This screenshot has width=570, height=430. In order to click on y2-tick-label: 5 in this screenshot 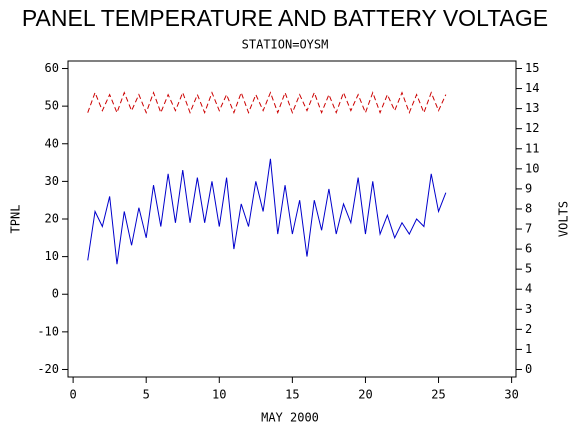, I will do `click(528, 269)`.